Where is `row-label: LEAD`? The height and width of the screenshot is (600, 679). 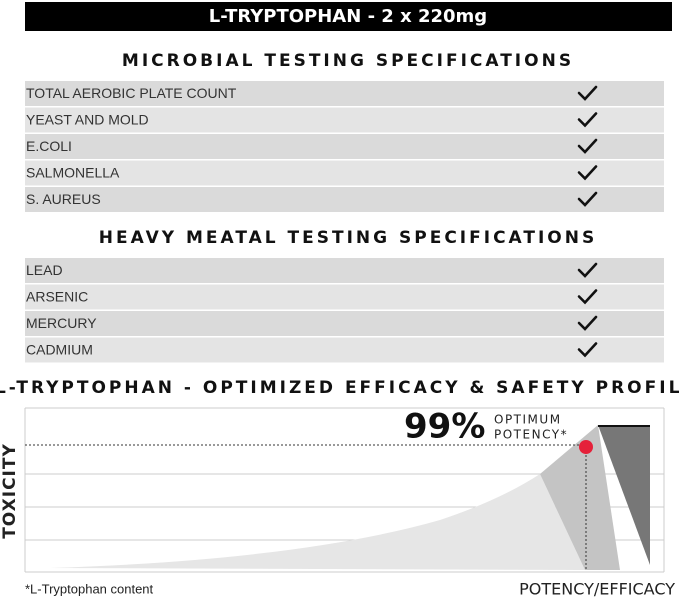 row-label: LEAD is located at coordinates (44, 270).